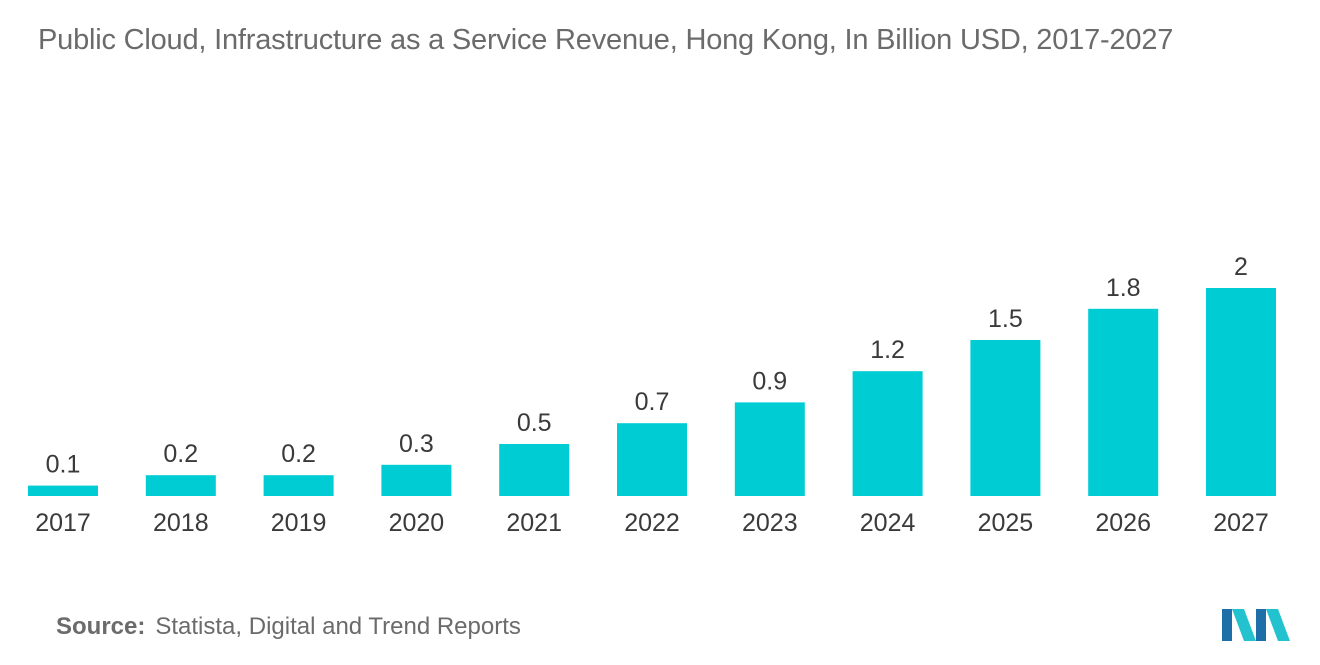  Describe the element at coordinates (1005, 319) in the screenshot. I see `data-label-2025: 1.5` at that location.